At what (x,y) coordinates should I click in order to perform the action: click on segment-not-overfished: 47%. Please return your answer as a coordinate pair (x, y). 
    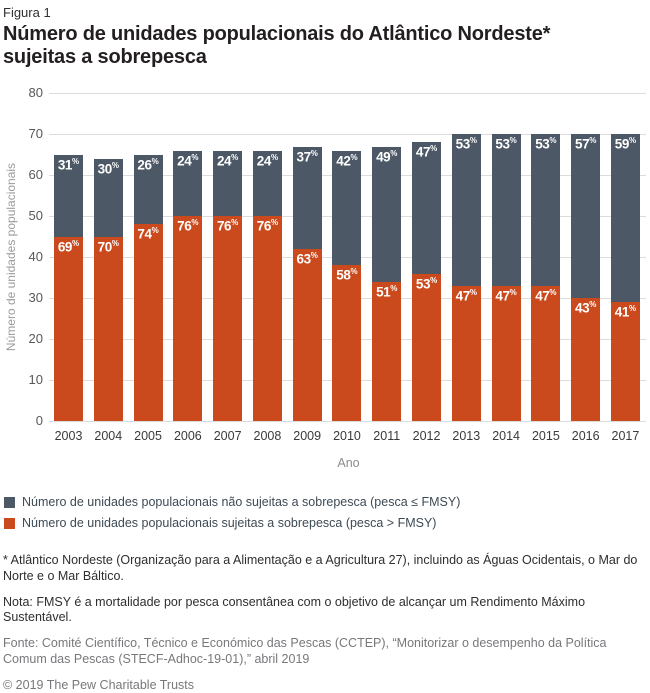
    Looking at the image, I should click on (427, 208).